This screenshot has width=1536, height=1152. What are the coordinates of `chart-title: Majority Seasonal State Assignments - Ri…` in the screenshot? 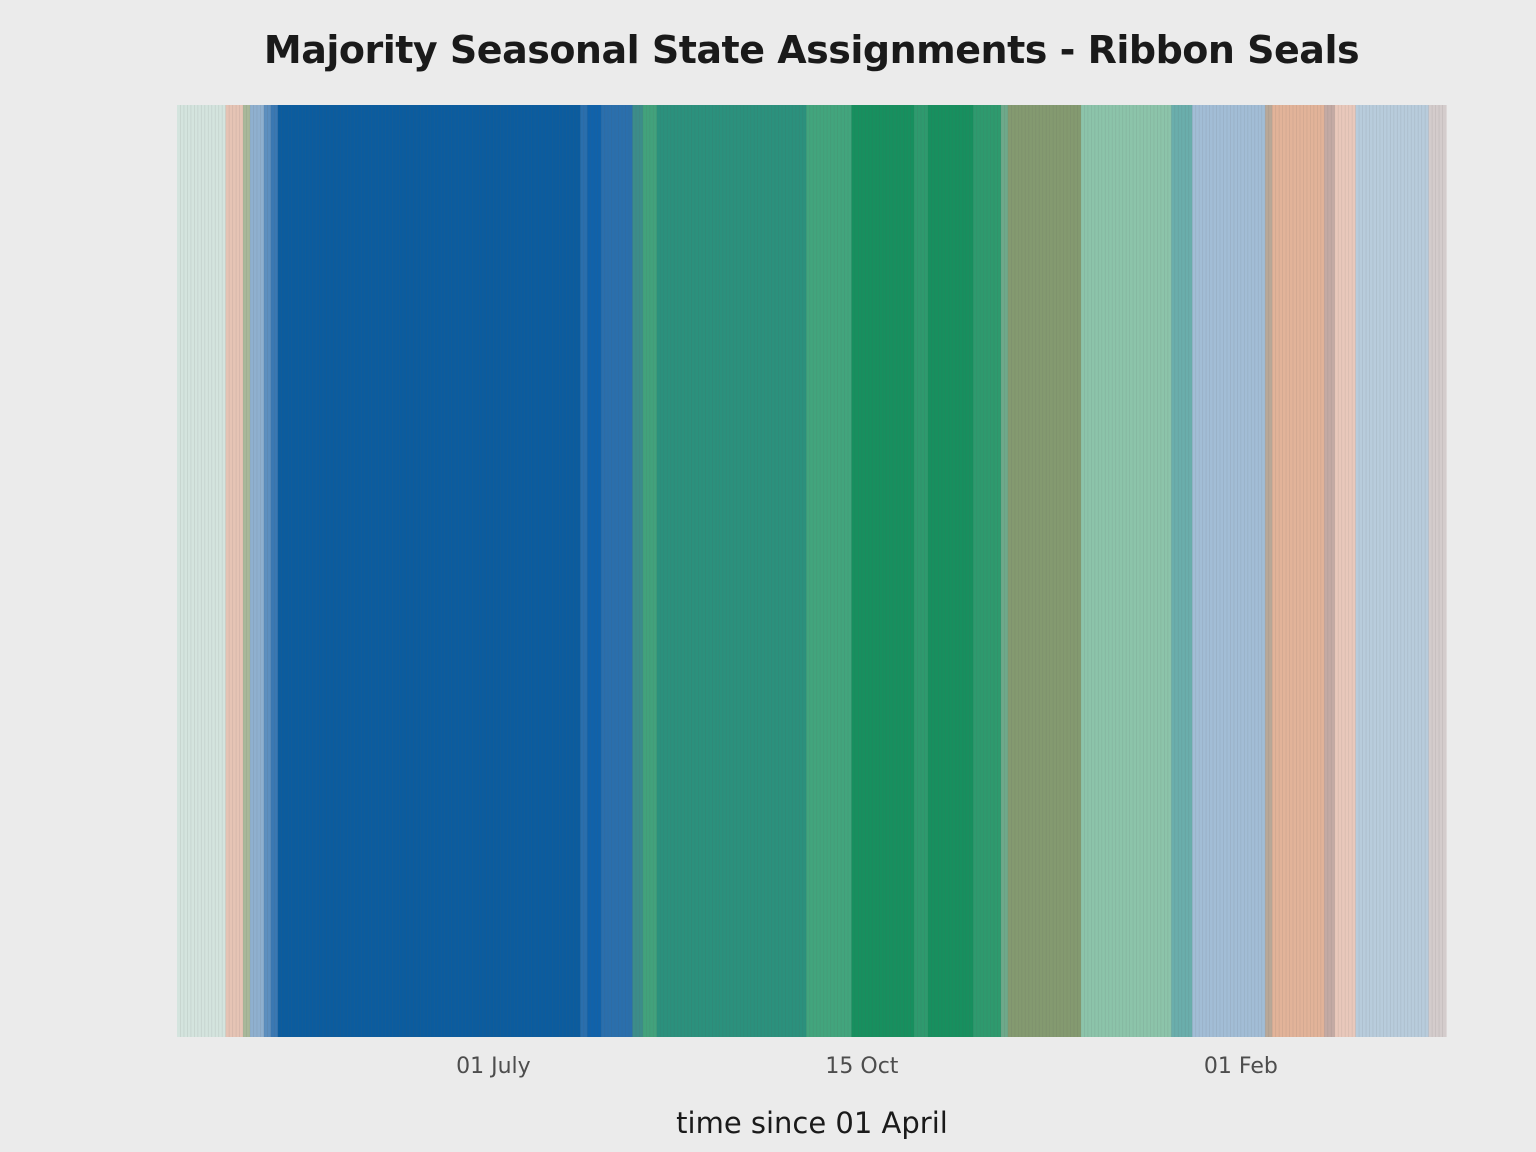 It's located at (811, 50).